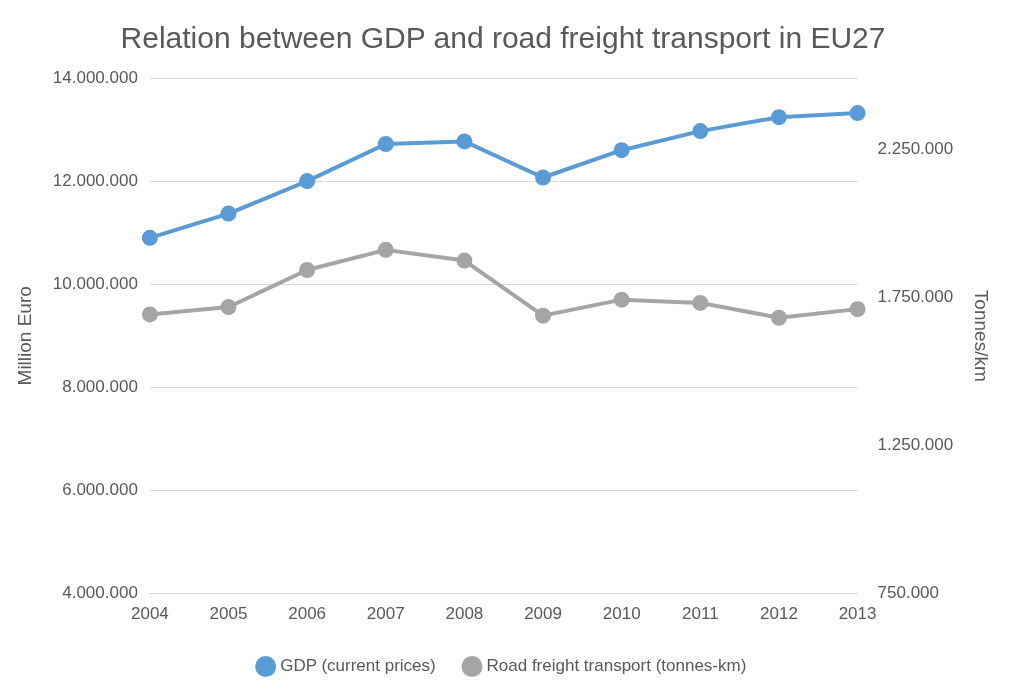 The width and height of the screenshot is (1016, 695). What do you see at coordinates (779, 614) in the screenshot?
I see `x-tick-label: 2012` at bounding box center [779, 614].